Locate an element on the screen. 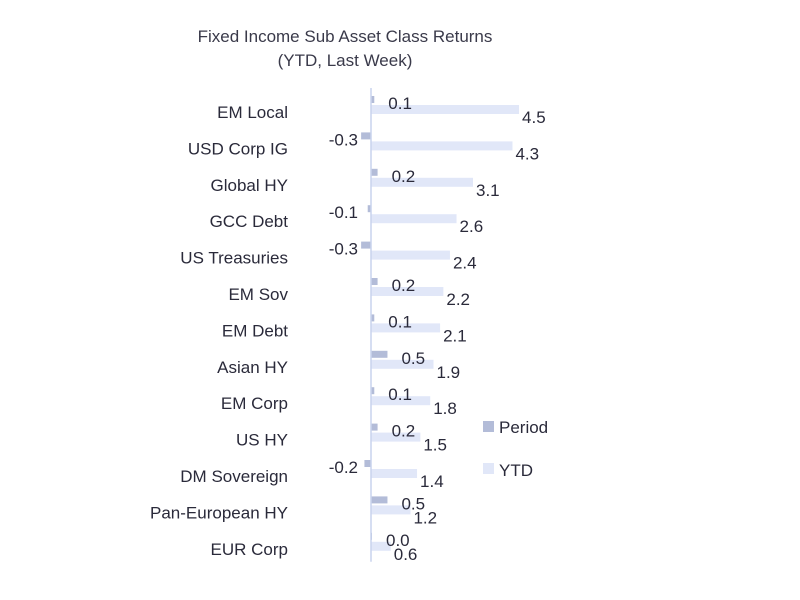 The width and height of the screenshot is (800, 600). category-label: DM Sovereign is located at coordinates (234, 476).